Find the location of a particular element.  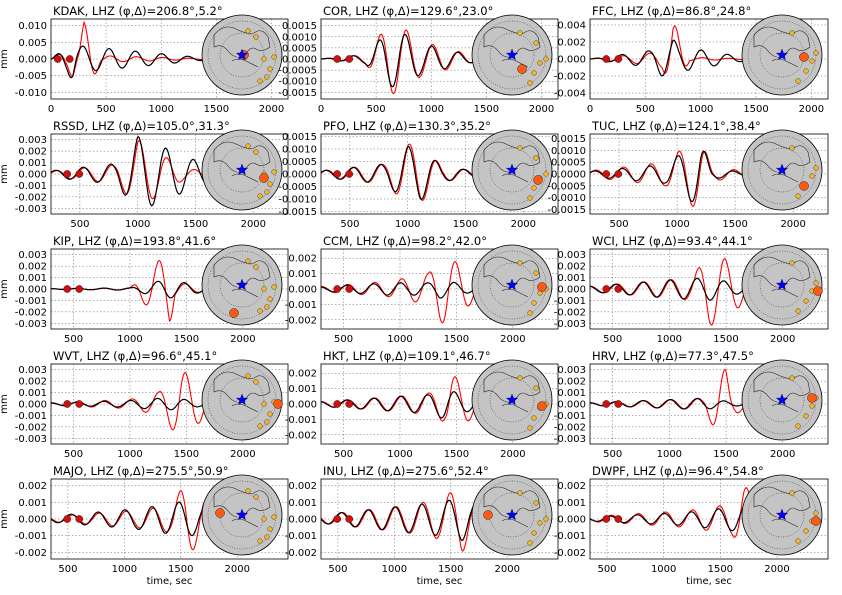

y-tick-label: -0.002 is located at coordinates (570, 77).